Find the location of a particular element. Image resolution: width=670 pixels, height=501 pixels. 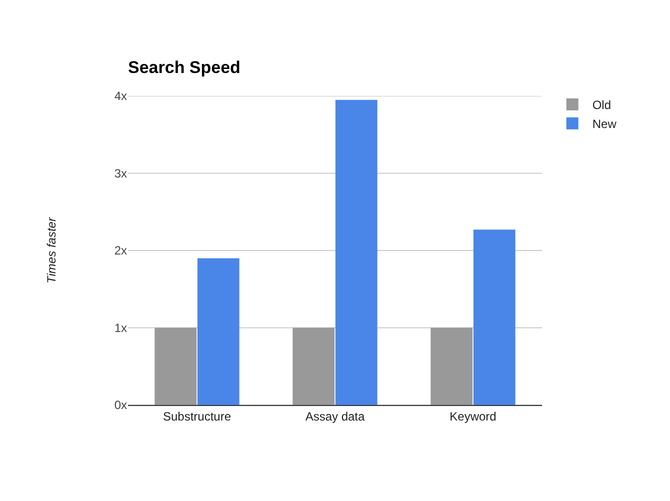

legend-label: New is located at coordinates (604, 124).